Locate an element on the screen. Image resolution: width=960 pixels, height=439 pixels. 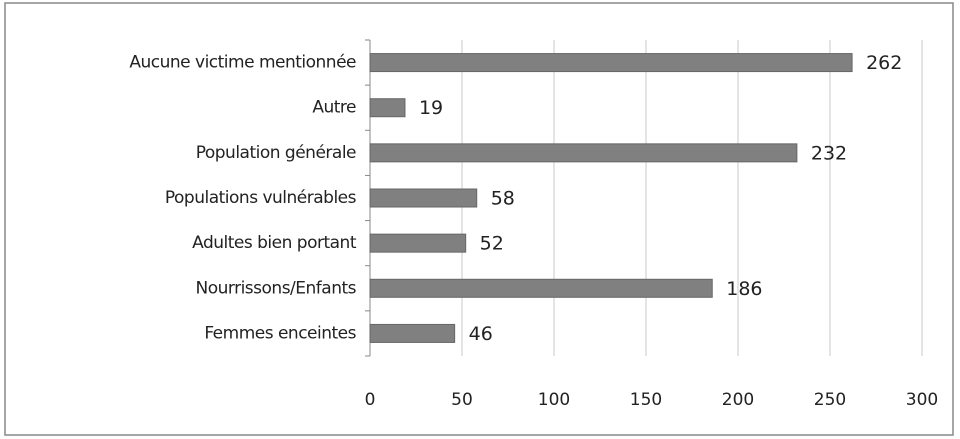
data-label: 186 is located at coordinates (744, 289).